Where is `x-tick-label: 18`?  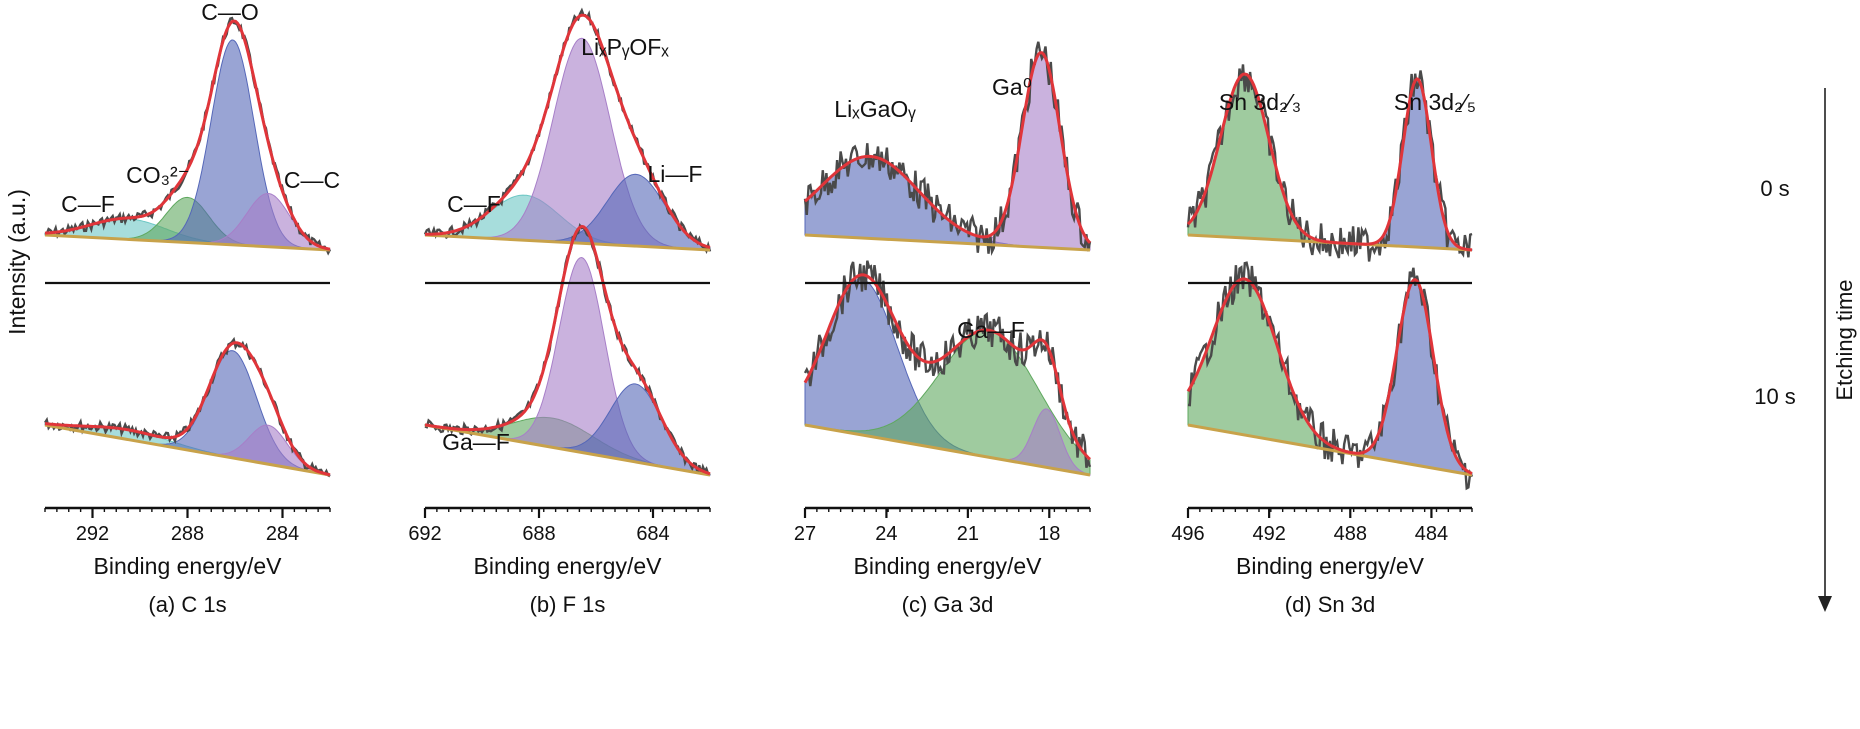 x-tick-label: 18 is located at coordinates (1049, 534).